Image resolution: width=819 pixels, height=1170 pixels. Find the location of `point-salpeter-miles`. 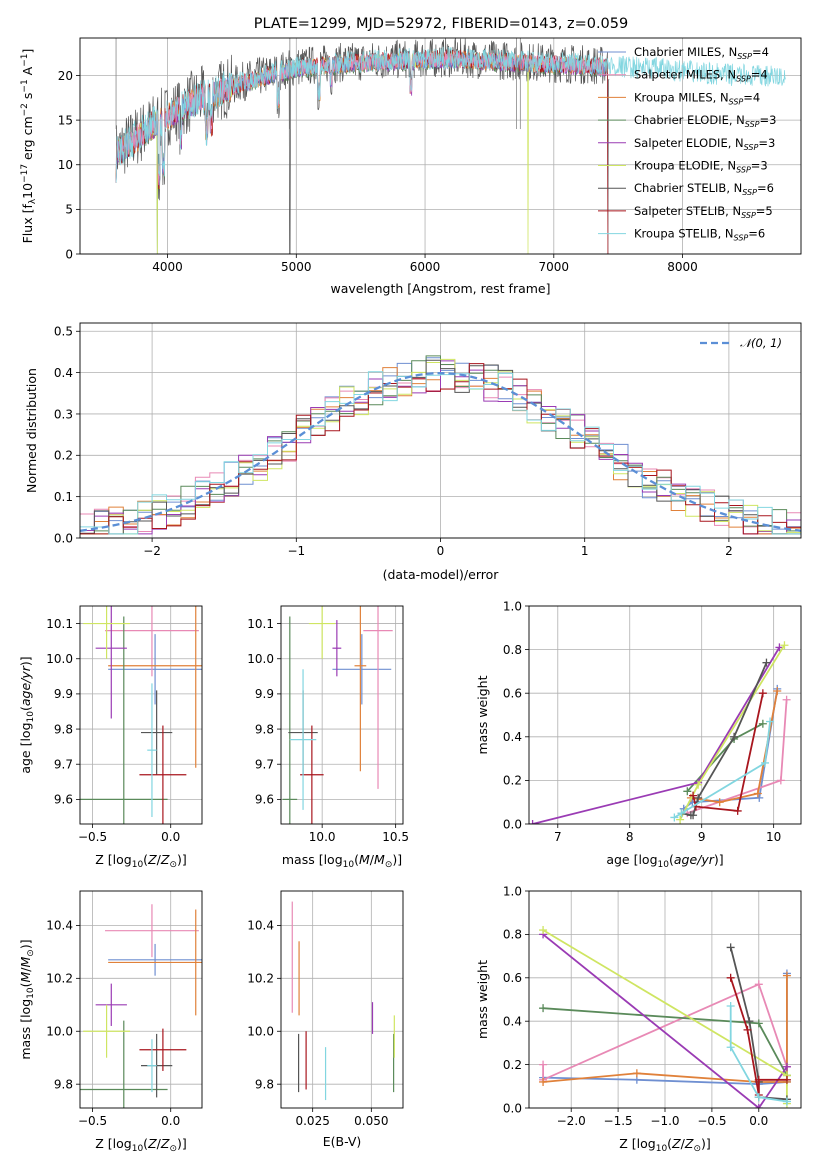

point-salpeter-miles is located at coordinates (152, 931).